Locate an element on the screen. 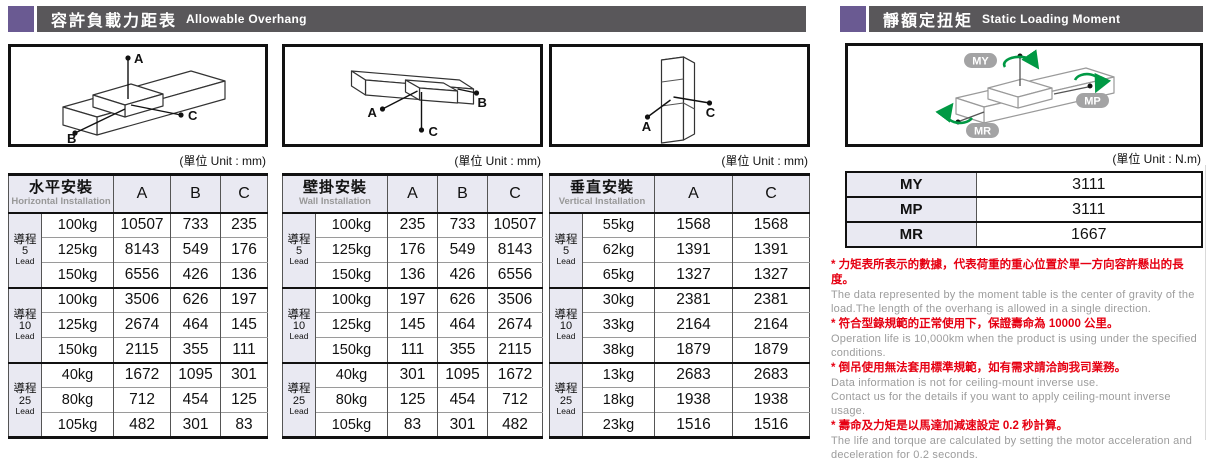 The width and height of the screenshot is (1208, 463). axis-a-label: A is located at coordinates (647, 126).